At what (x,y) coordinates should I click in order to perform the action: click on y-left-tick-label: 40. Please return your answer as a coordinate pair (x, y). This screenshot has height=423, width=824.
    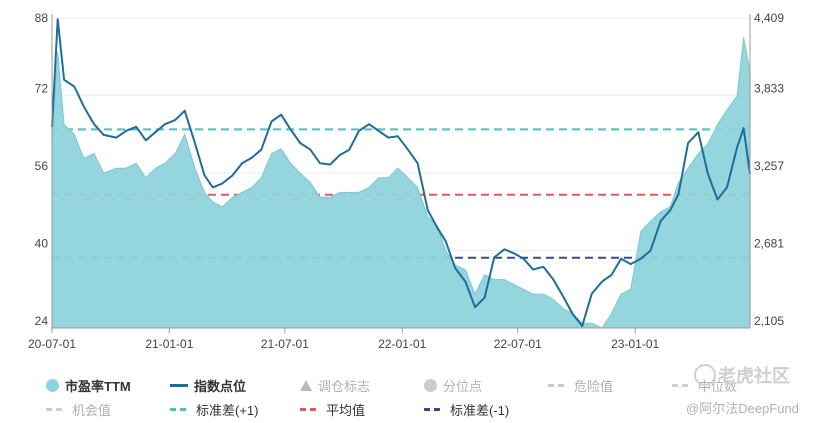
    Looking at the image, I should click on (42, 244).